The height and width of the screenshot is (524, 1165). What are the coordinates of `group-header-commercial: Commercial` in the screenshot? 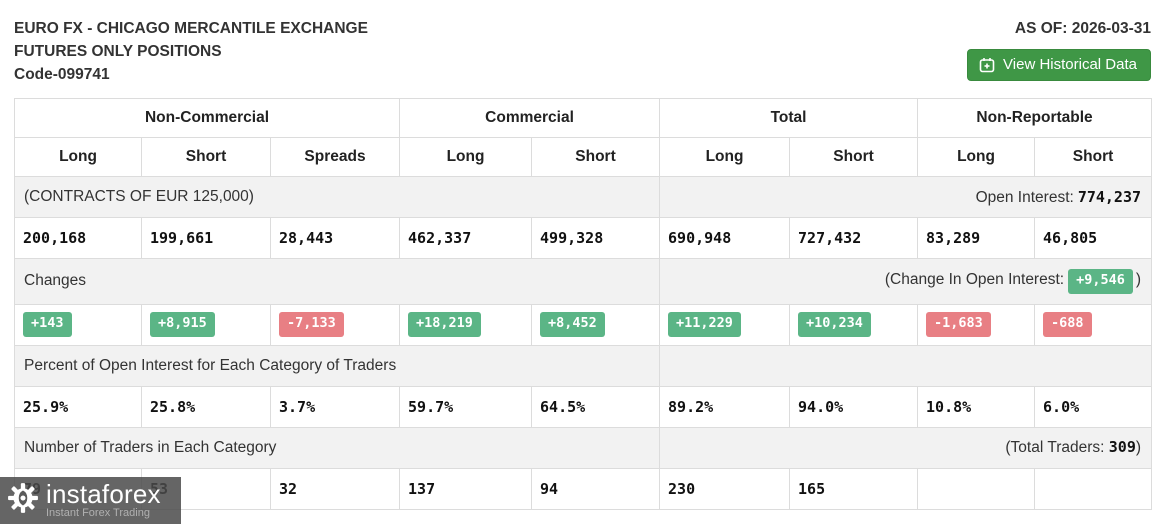 It's located at (530, 118).